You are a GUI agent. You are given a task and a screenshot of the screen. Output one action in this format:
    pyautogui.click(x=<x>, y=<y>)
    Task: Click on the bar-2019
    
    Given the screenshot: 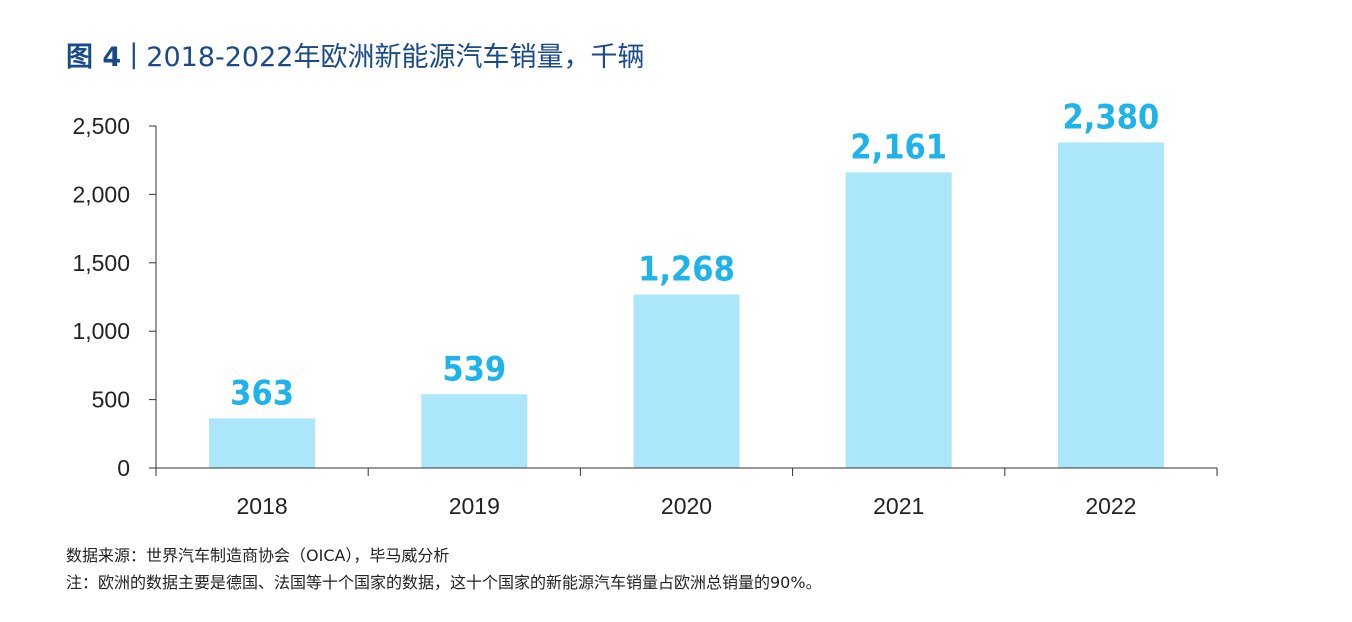 What is the action you would take?
    pyautogui.click(x=474, y=431)
    